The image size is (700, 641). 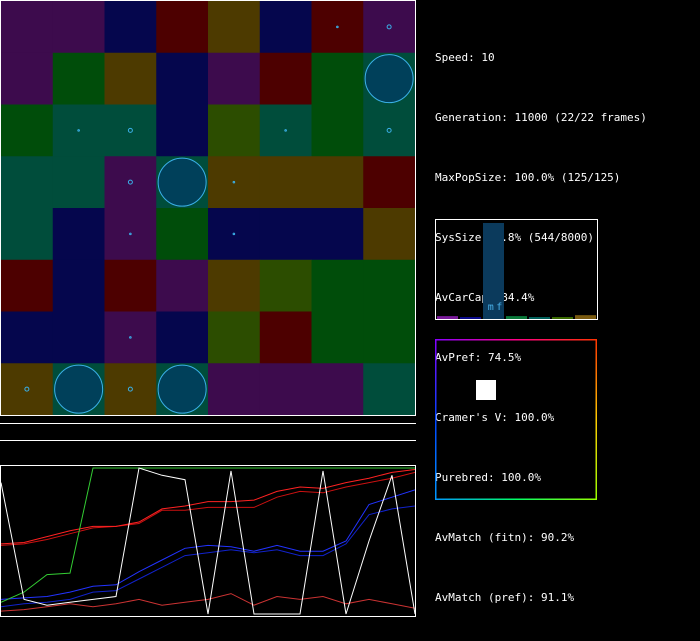 What do you see at coordinates (596, 419) in the screenshot?
I see `hue-border-right` at bounding box center [596, 419].